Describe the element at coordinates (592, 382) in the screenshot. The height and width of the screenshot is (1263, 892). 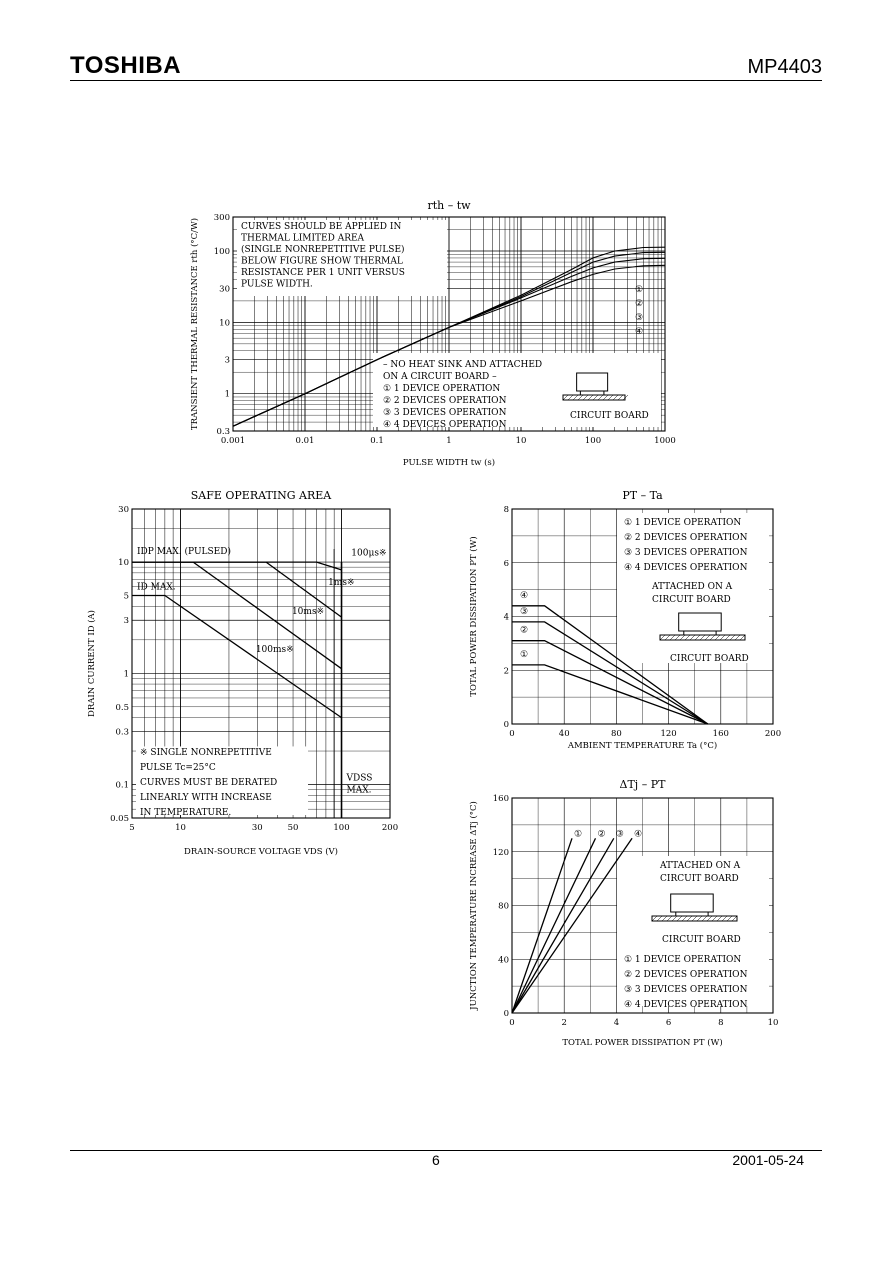
I see `rth-board-module` at that location.